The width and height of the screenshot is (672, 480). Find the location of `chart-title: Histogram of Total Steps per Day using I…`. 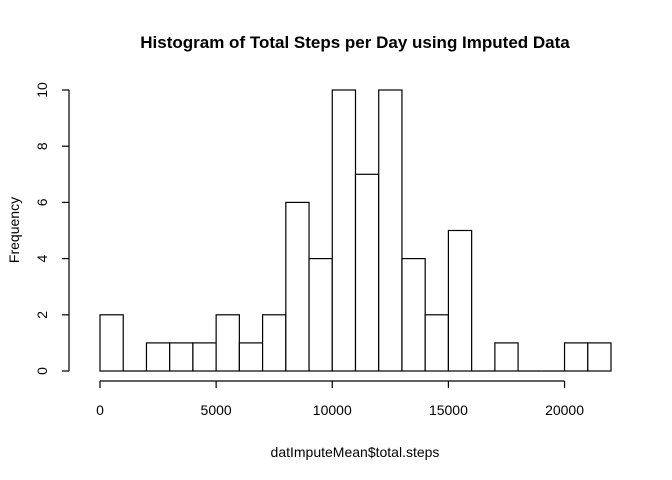

chart-title: Histogram of Total Steps per Day using I… is located at coordinates (355, 42).